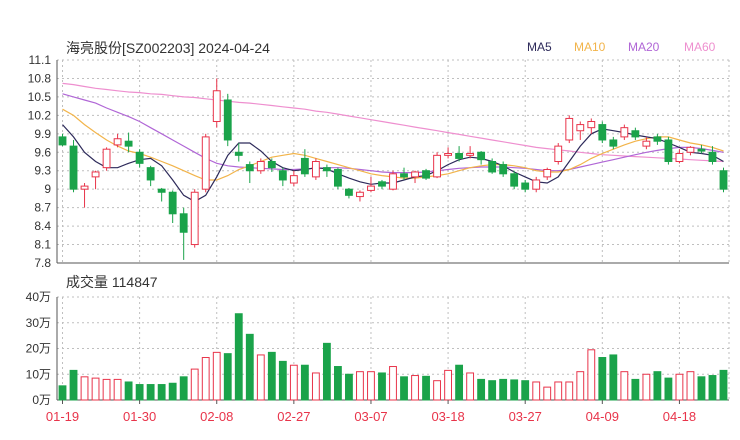 The height and width of the screenshot is (440, 740). Describe the element at coordinates (42, 171) in the screenshot. I see `price-tick-label: 9.3` at that location.